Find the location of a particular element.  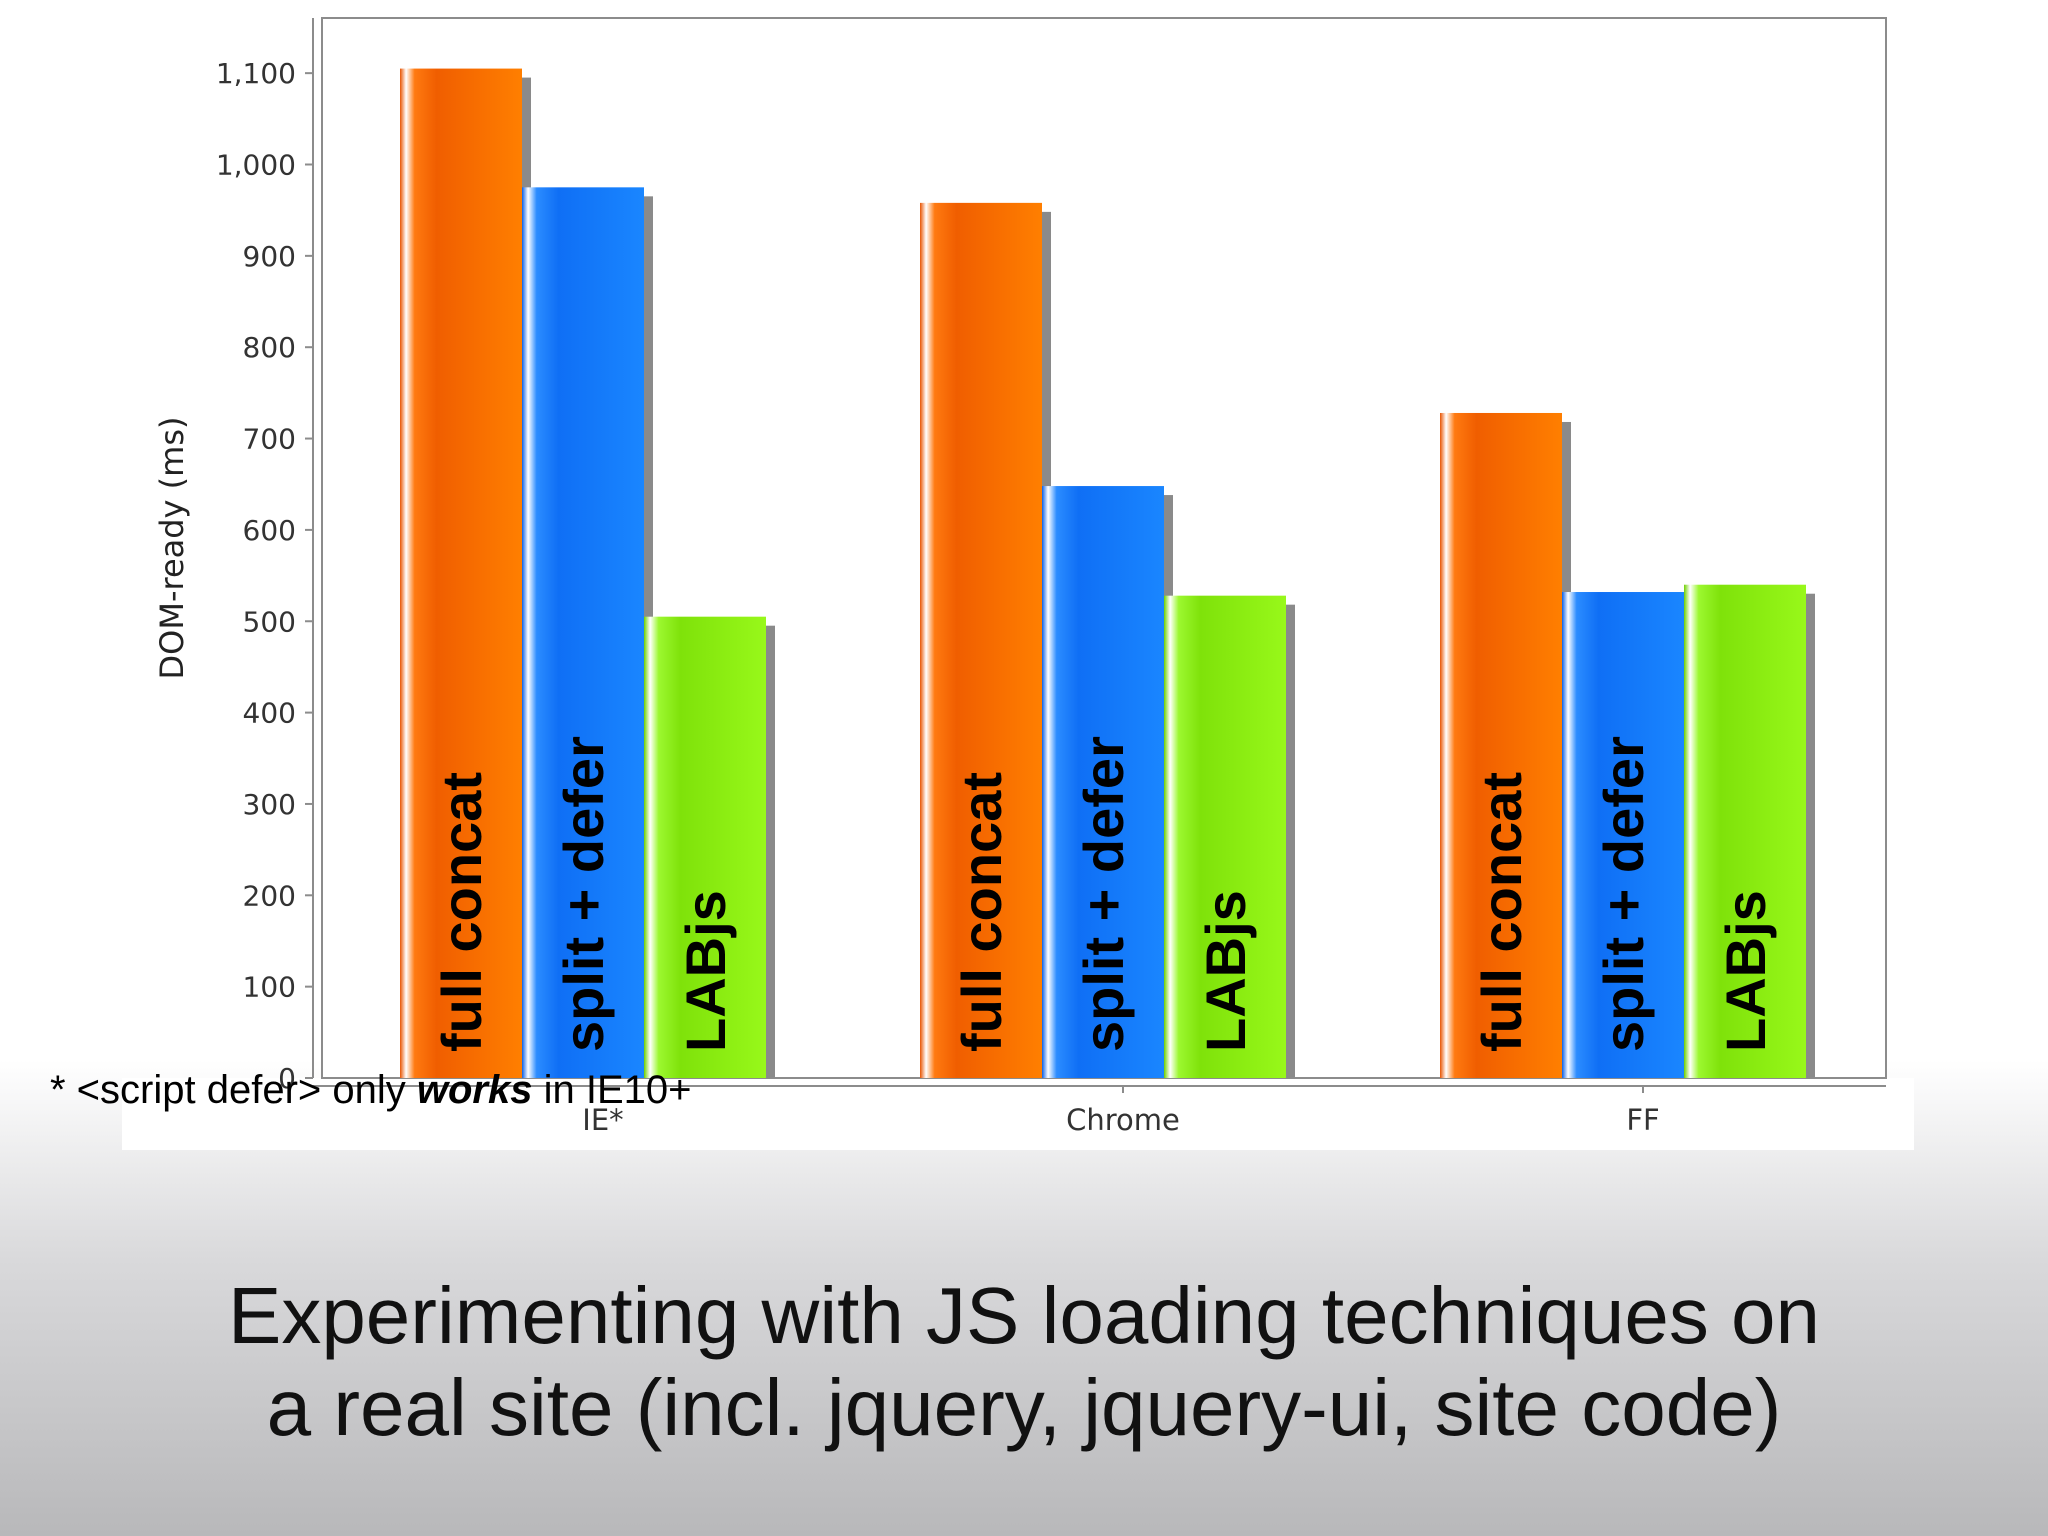

y-tick-label: 500 is located at coordinates (269, 621).